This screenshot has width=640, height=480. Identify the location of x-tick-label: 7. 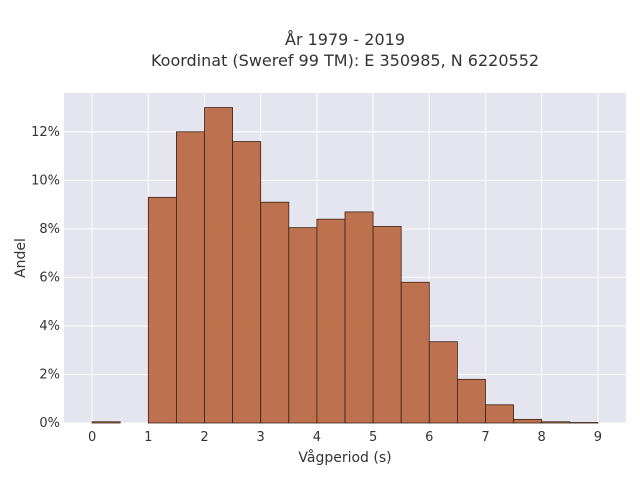
(485, 437).